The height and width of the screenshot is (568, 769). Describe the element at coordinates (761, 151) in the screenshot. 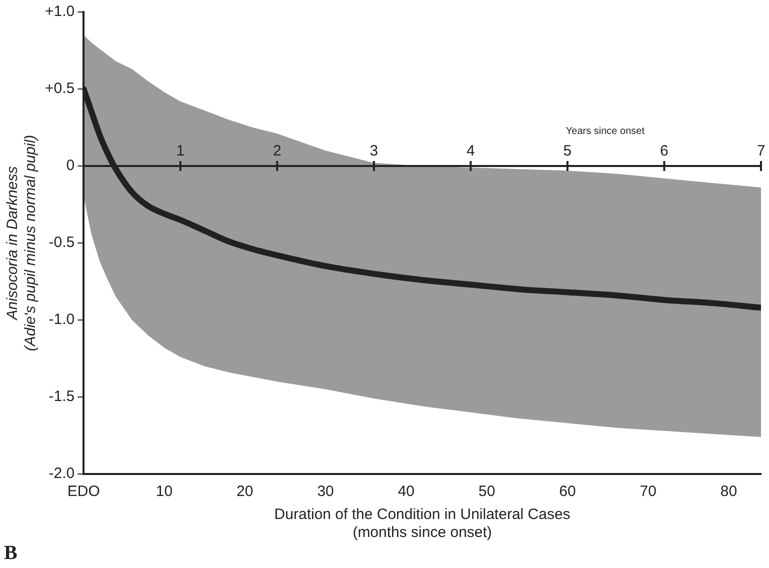

I see `x2-tick-label: 7` at that location.